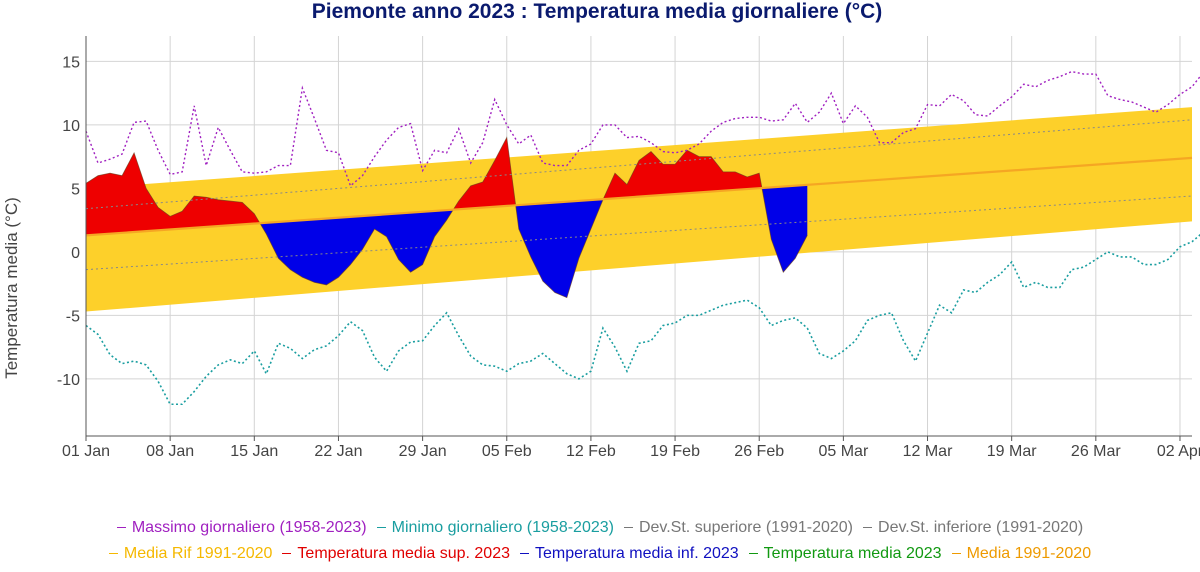 The image size is (1200, 572). Describe the element at coordinates (637, 553) in the screenshot. I see `legend-label: Temperatura media inf. 2023` at that location.